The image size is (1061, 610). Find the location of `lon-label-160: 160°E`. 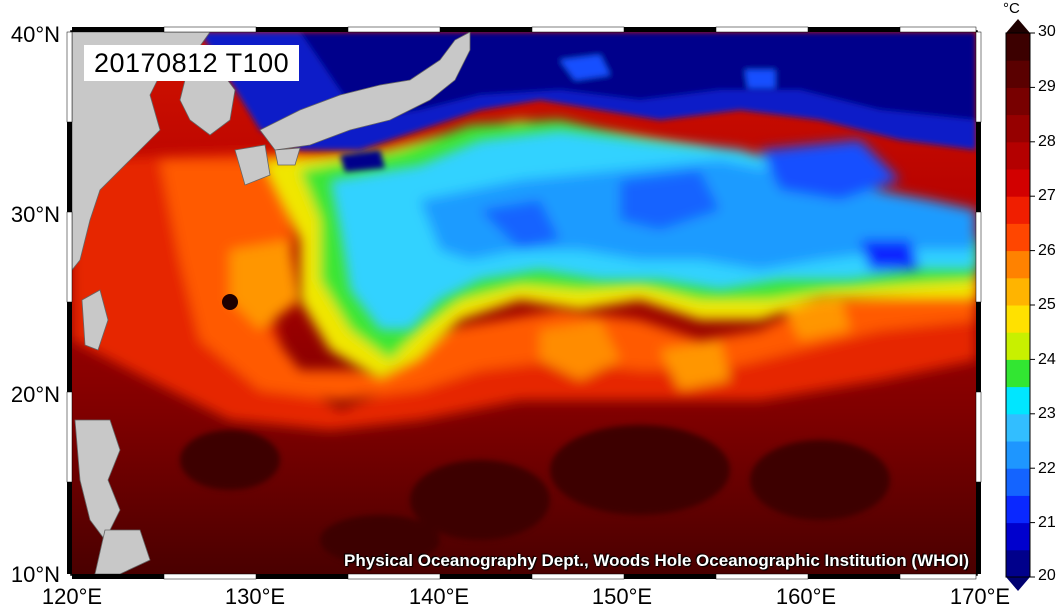

lon-label-160: 160°E is located at coordinates (806, 596).